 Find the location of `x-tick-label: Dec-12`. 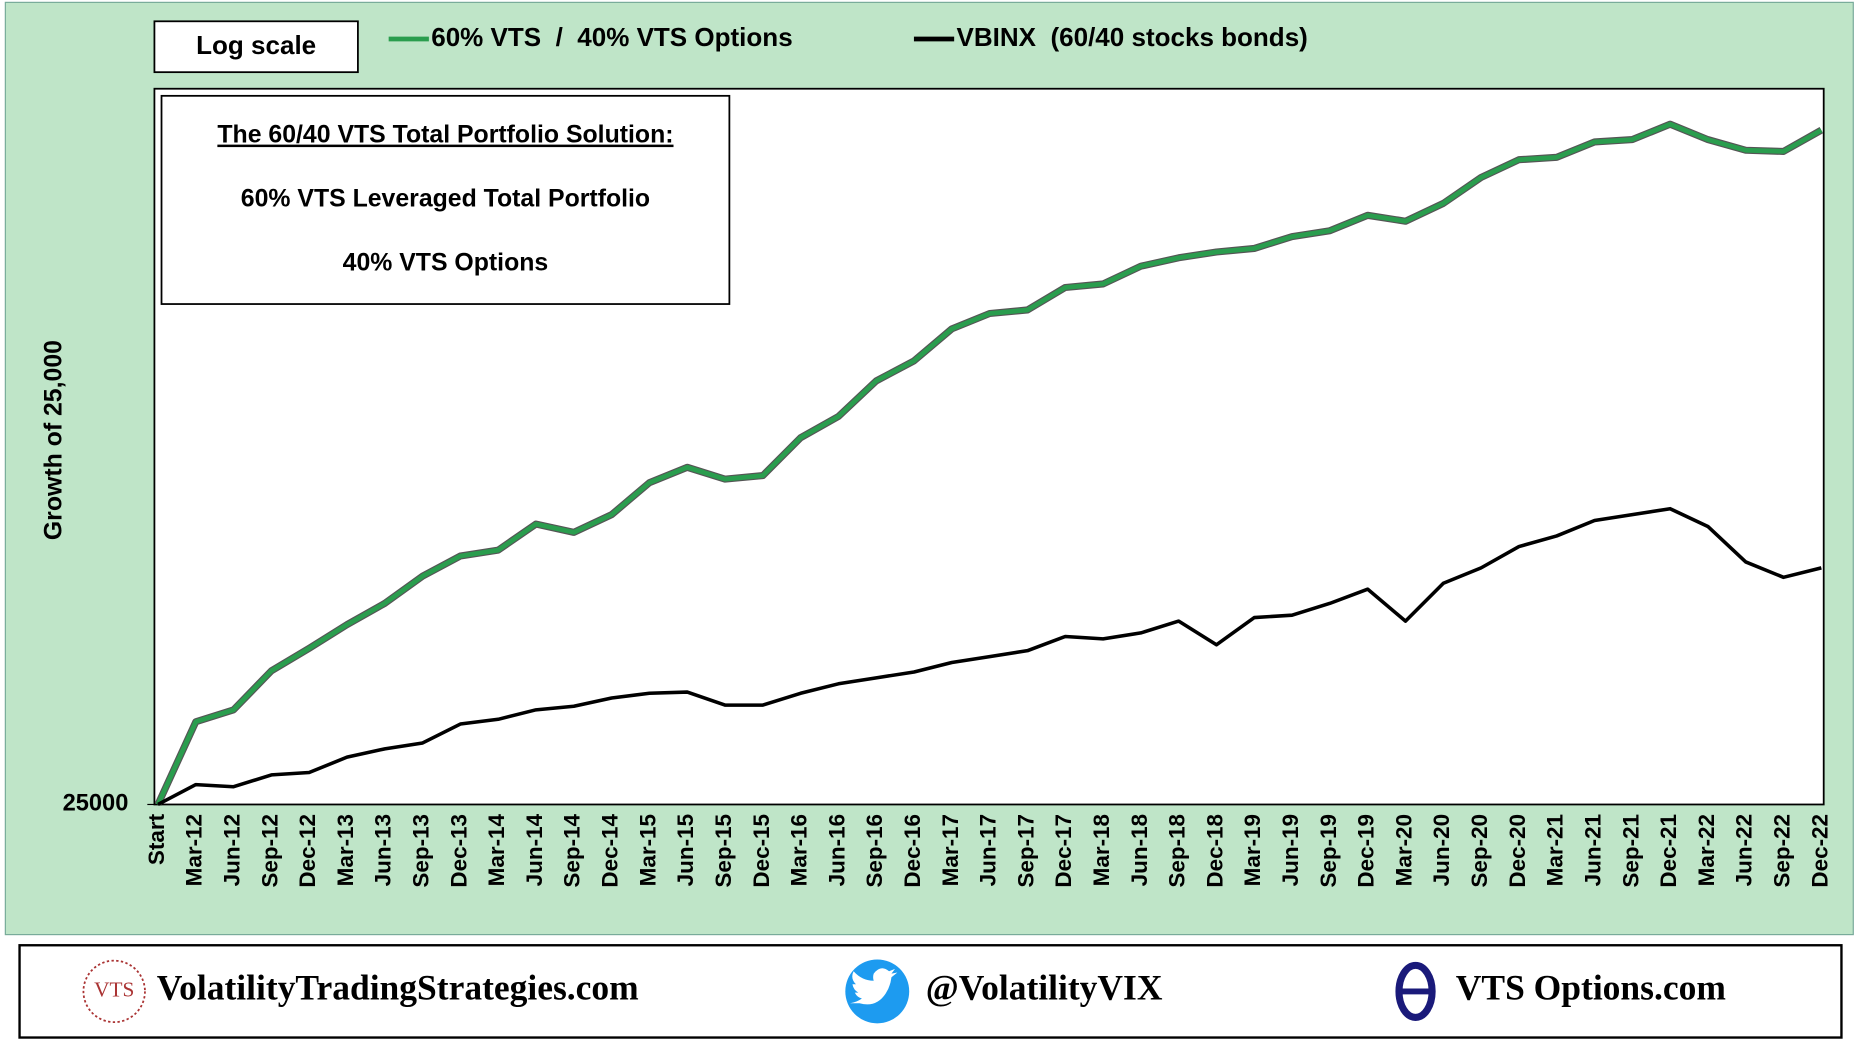

x-tick-label: Dec-12 is located at coordinates (307, 851).